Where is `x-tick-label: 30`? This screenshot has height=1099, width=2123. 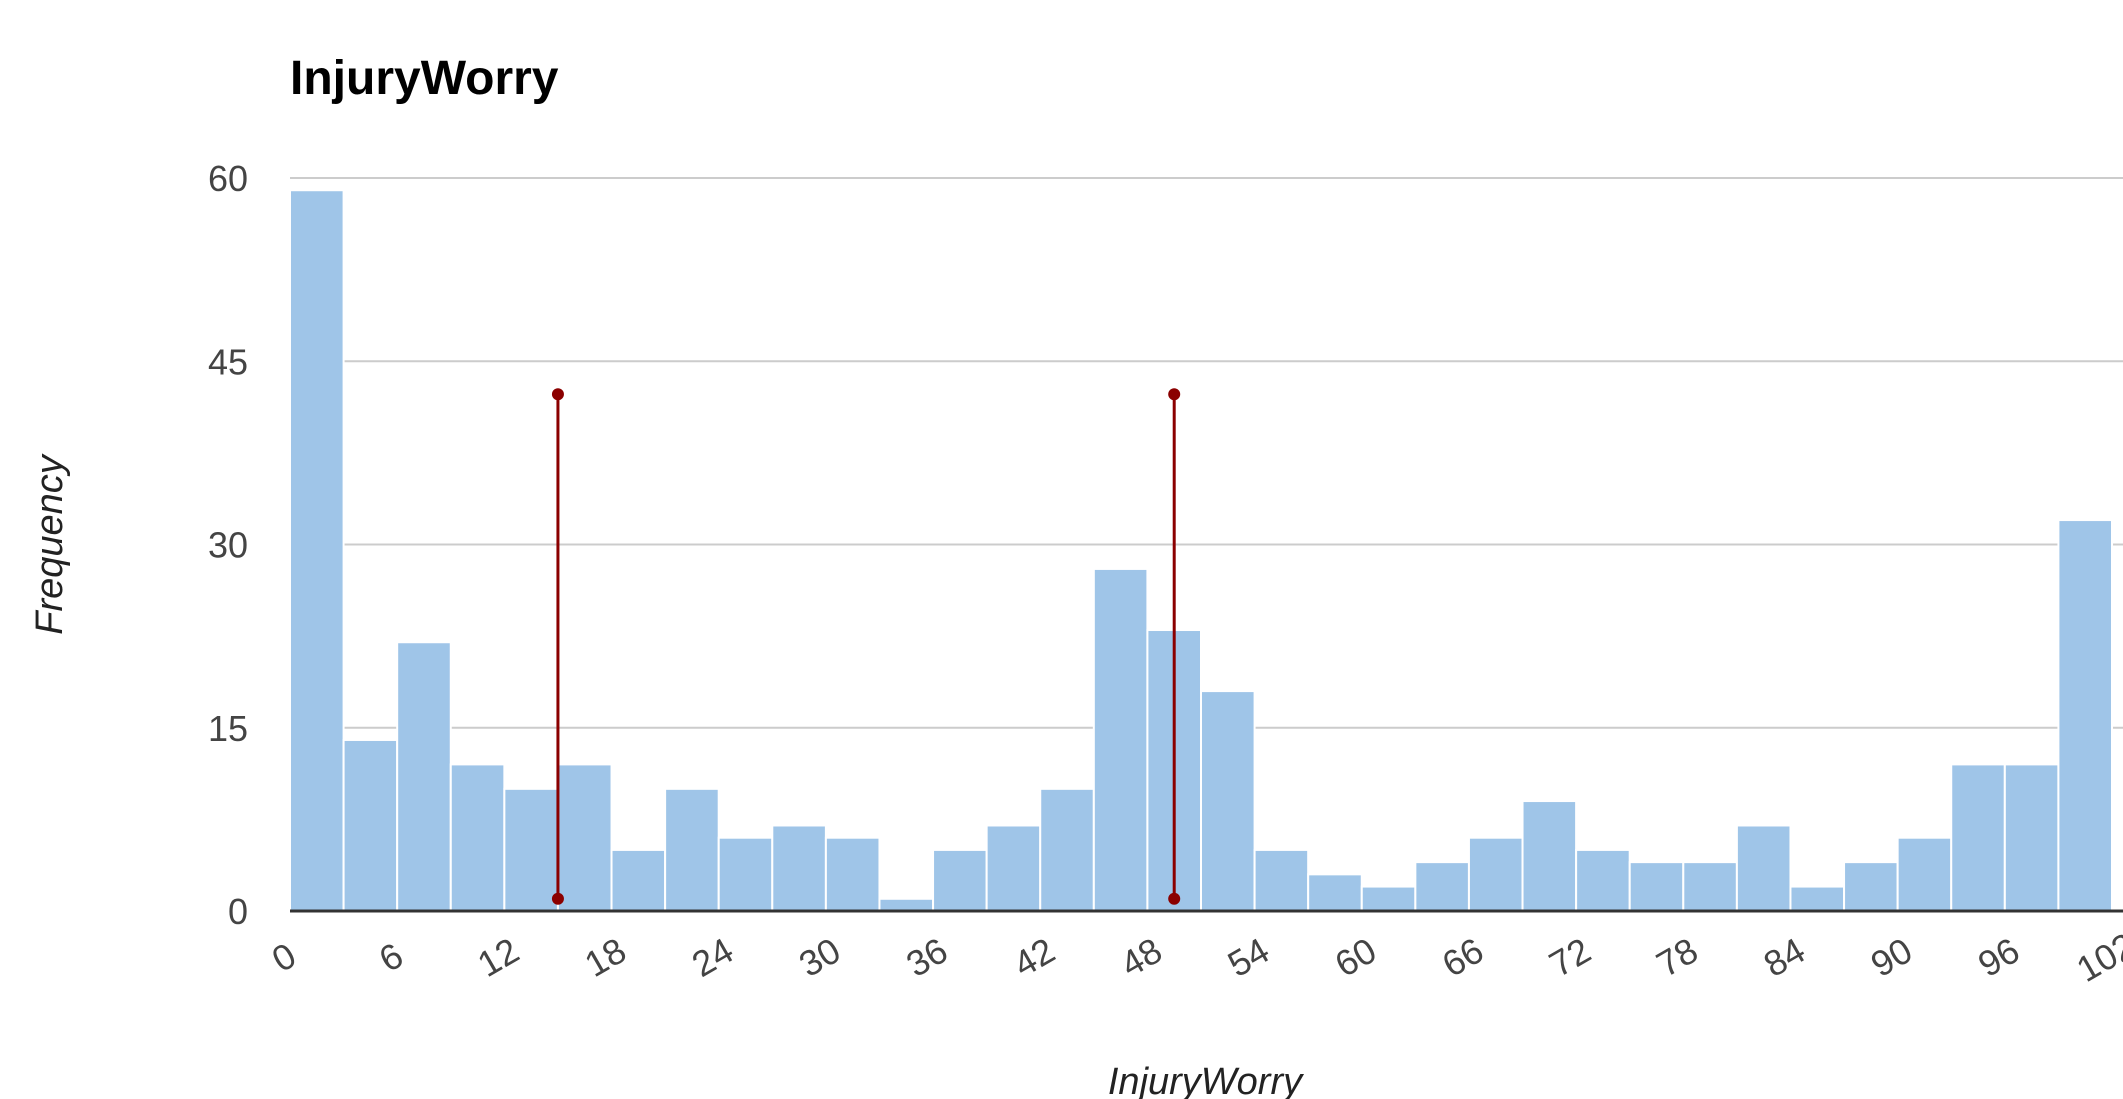 x-tick-label: 30 is located at coordinates (819, 957).